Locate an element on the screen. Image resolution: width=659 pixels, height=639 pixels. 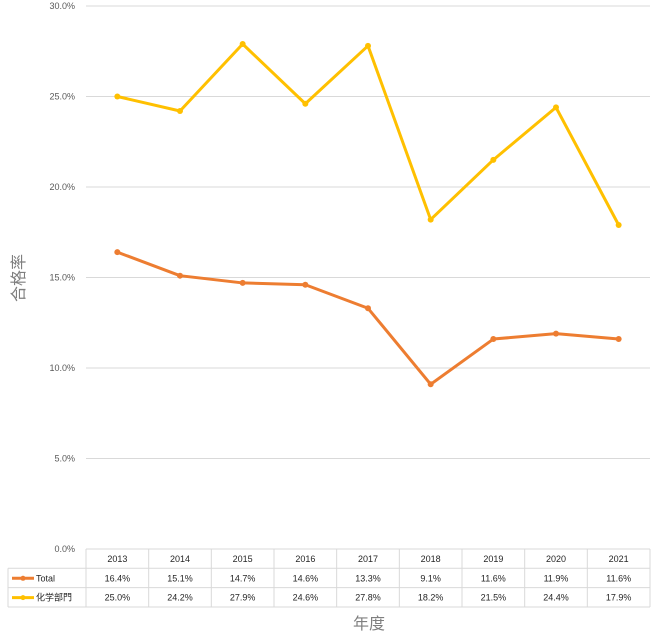
x-tick-label: 2014 is located at coordinates (180, 559).